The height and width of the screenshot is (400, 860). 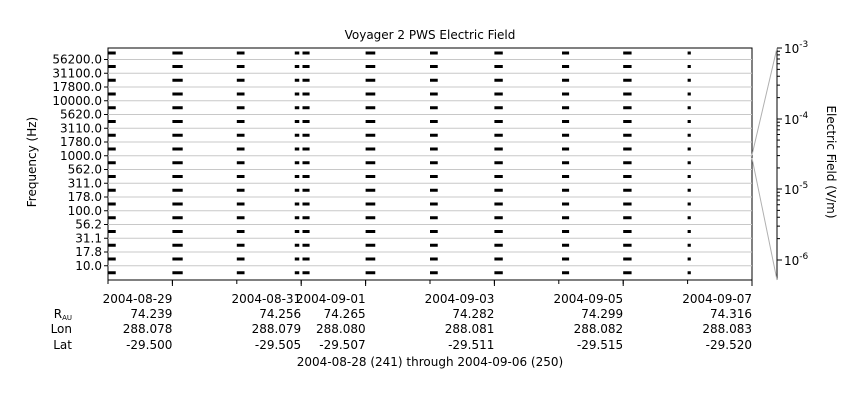 What do you see at coordinates (471, 345) in the screenshot?
I see `ephemeris-lat-value: -29.511` at bounding box center [471, 345].